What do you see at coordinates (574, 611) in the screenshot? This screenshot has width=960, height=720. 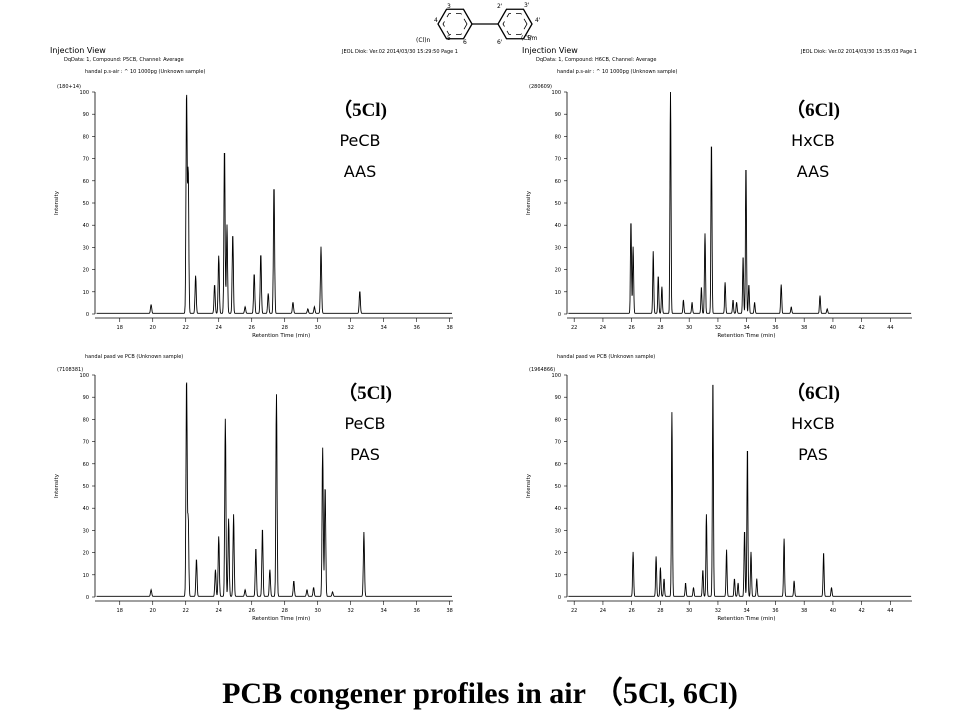 I see `x-tick-label: 22` at bounding box center [574, 611].